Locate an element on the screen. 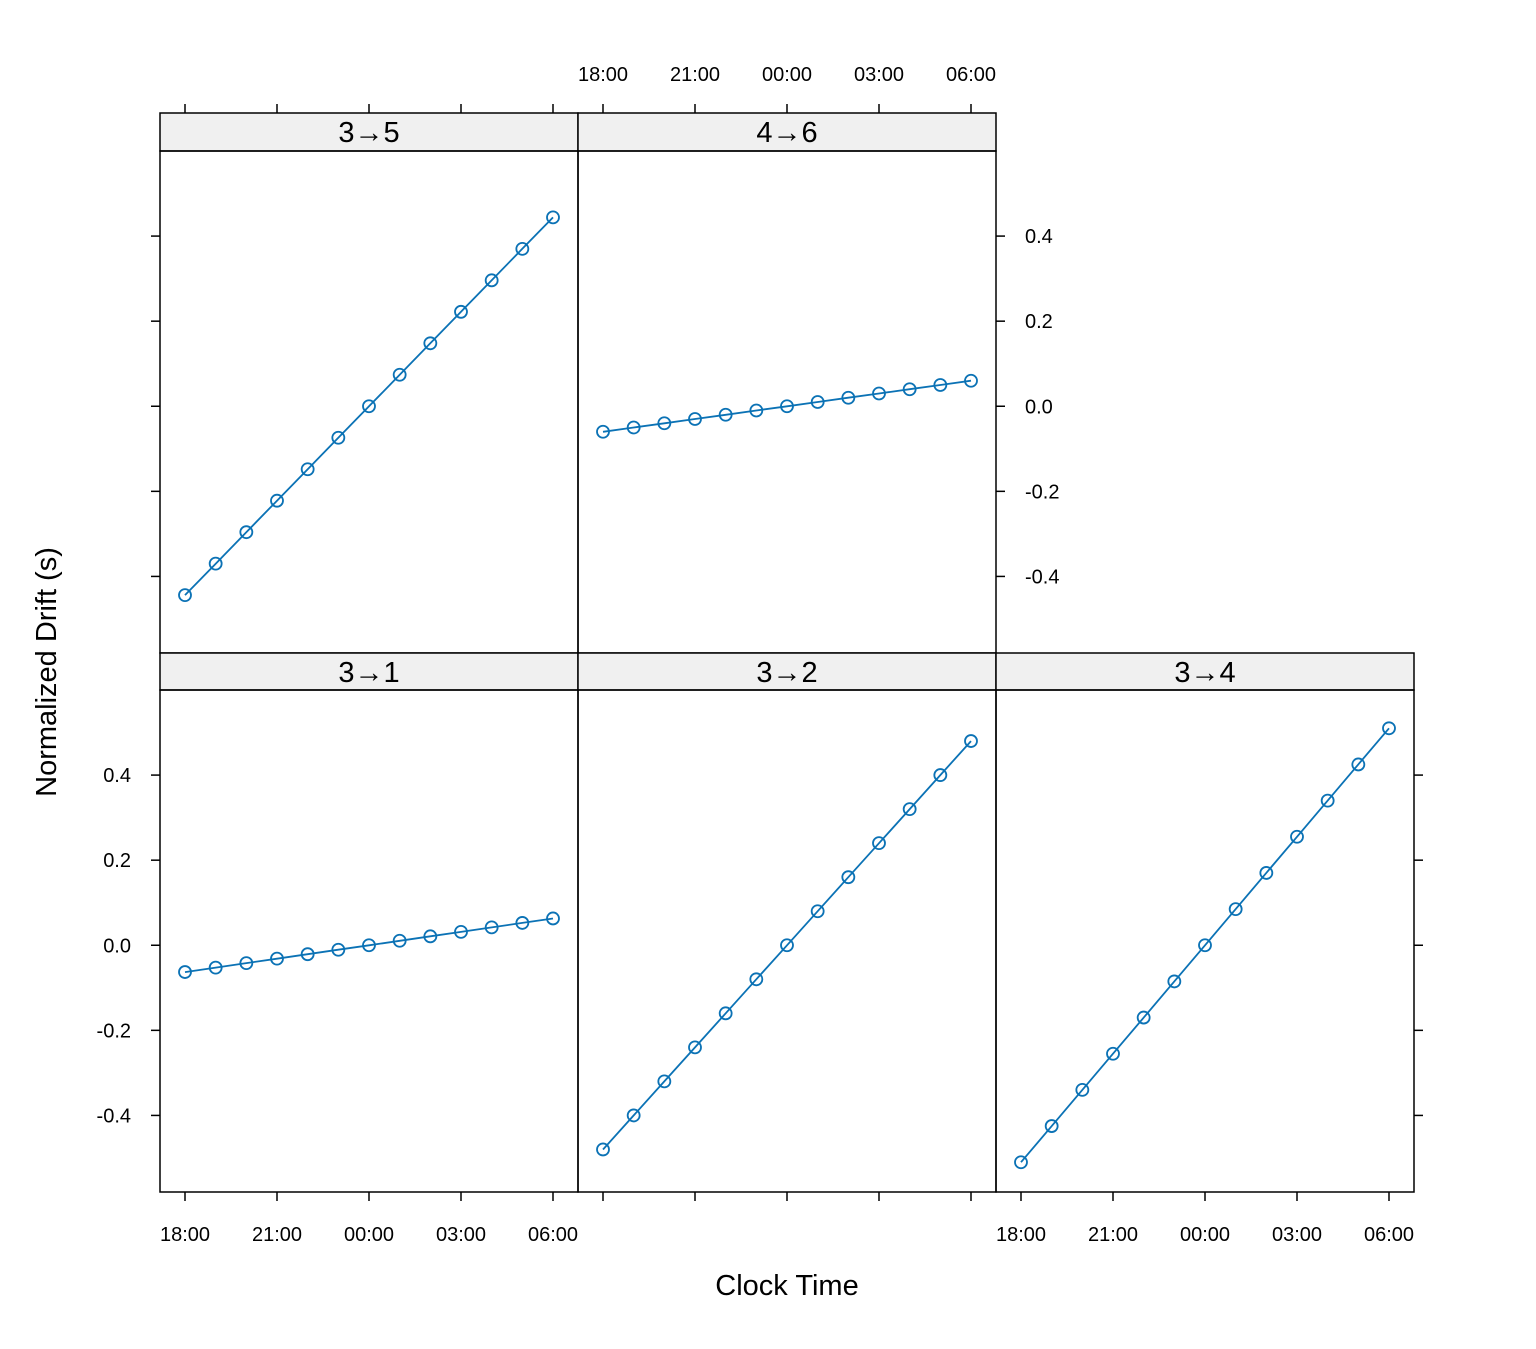 Image resolution: width=1536 pixels, height=1349 pixels. panel-strip-label: 3→1 is located at coordinates (368, 673).